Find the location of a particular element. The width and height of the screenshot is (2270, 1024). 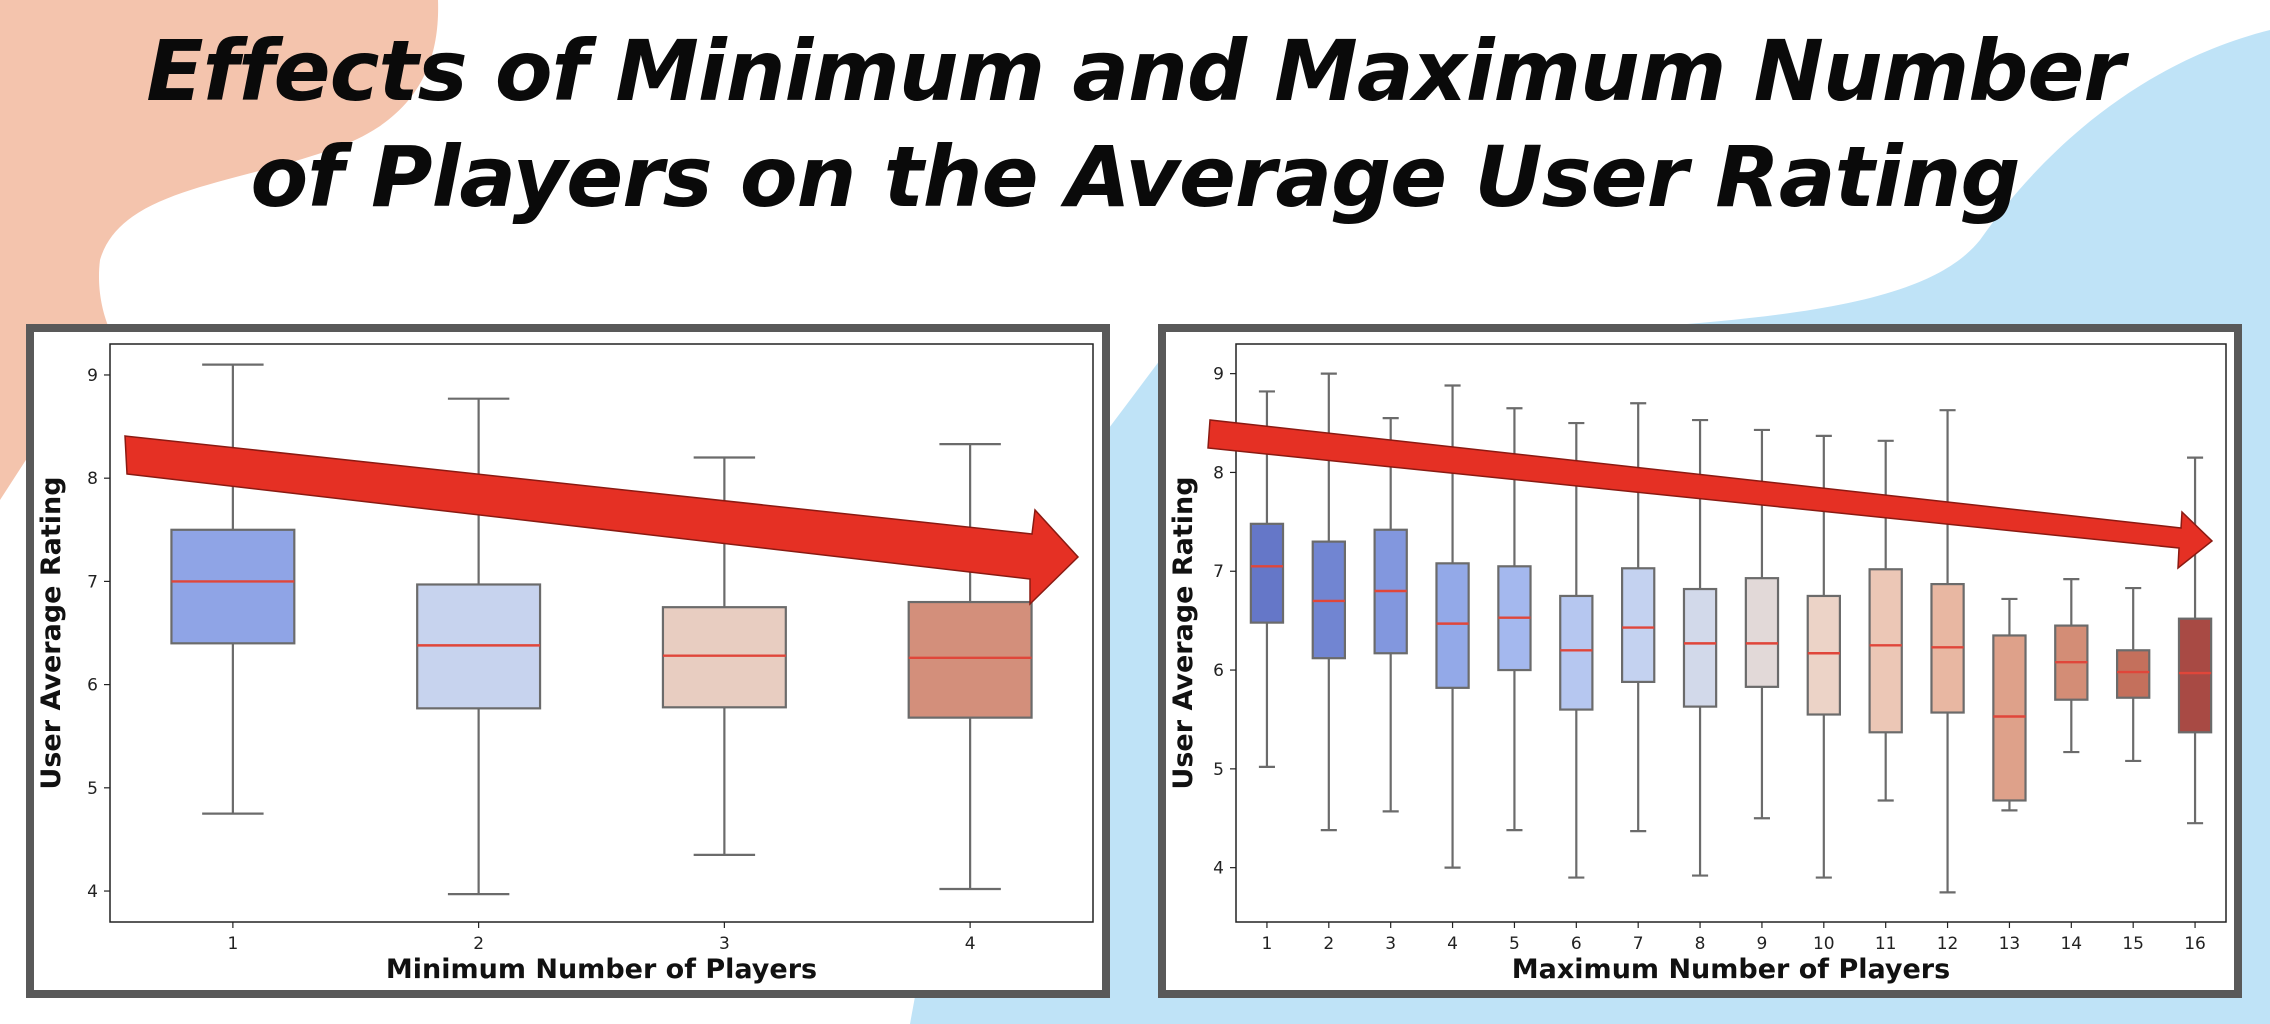

x-tick-label: 14 is located at coordinates (2071, 944).